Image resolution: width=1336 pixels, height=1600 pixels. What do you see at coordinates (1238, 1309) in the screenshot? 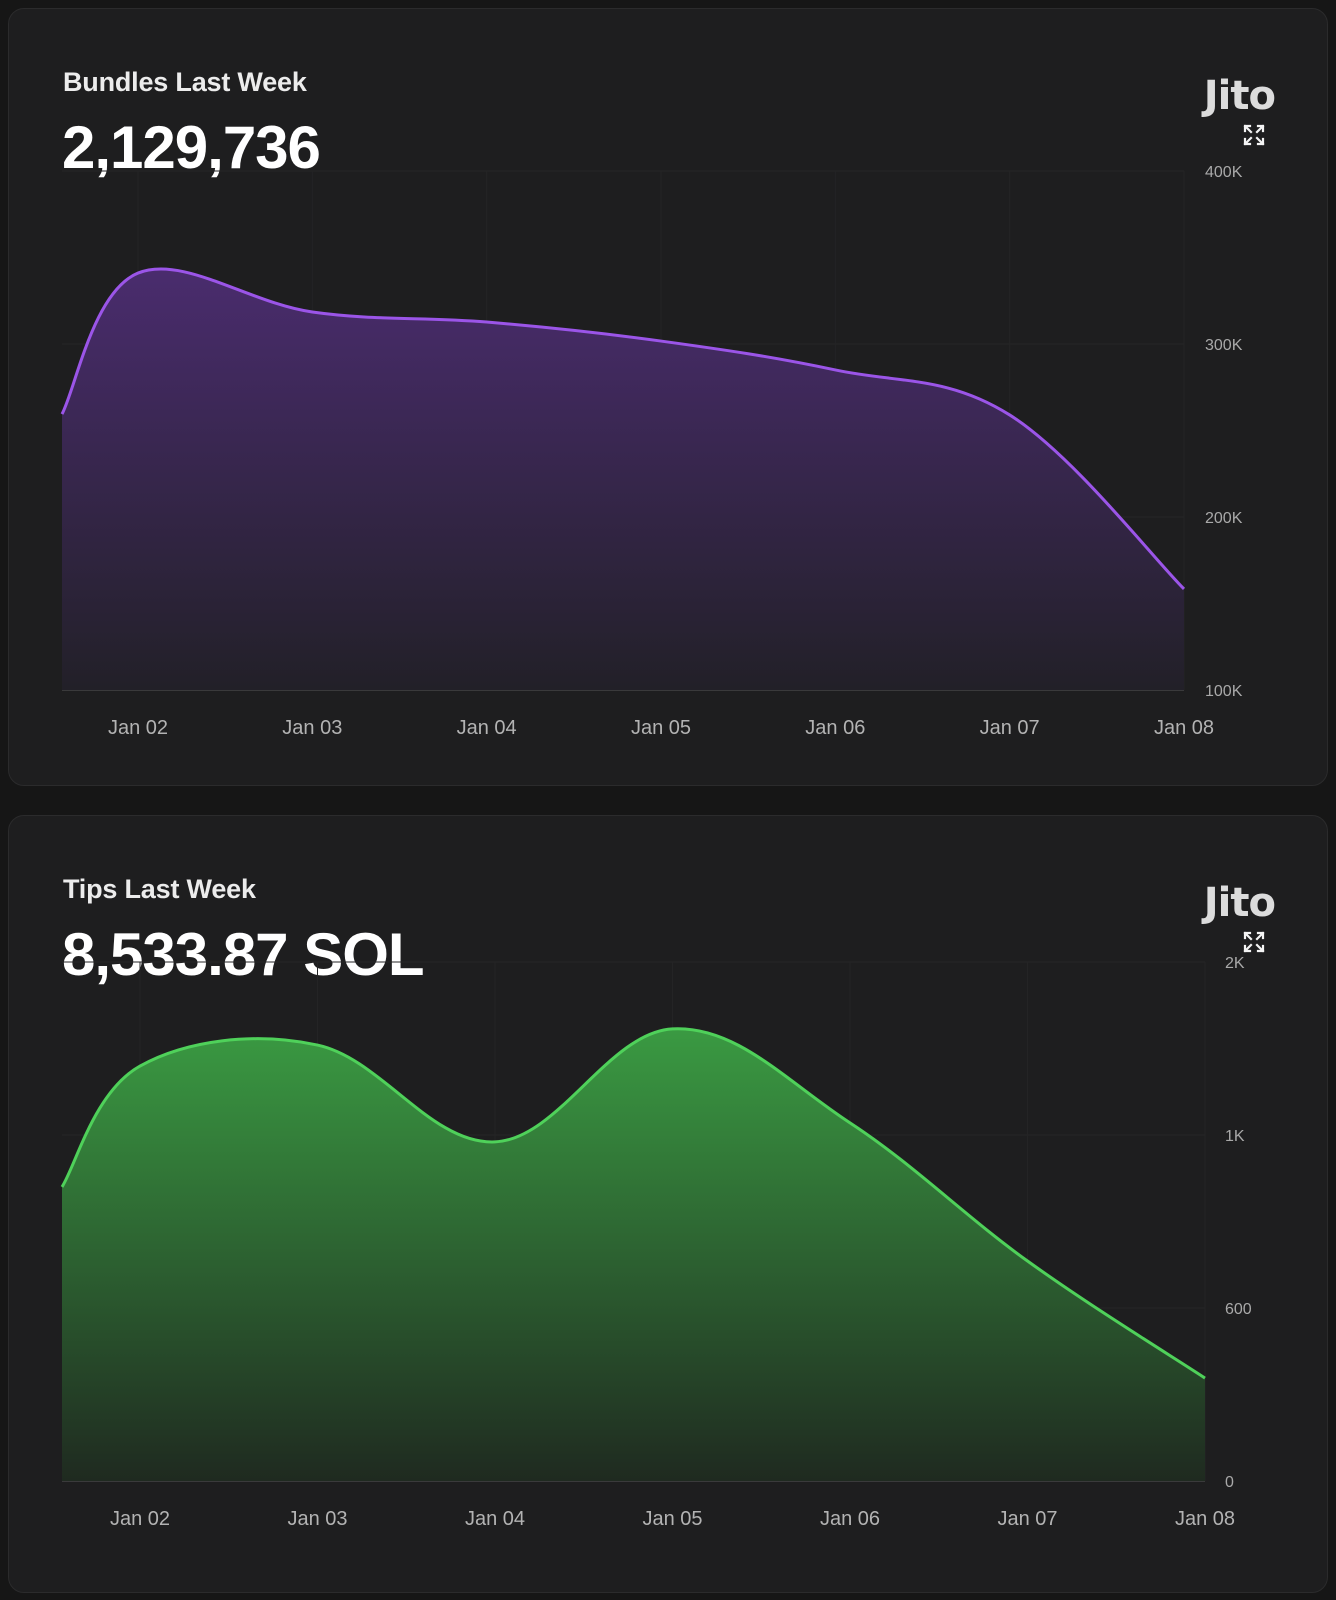
I see `y-axis-tick: 600` at bounding box center [1238, 1309].